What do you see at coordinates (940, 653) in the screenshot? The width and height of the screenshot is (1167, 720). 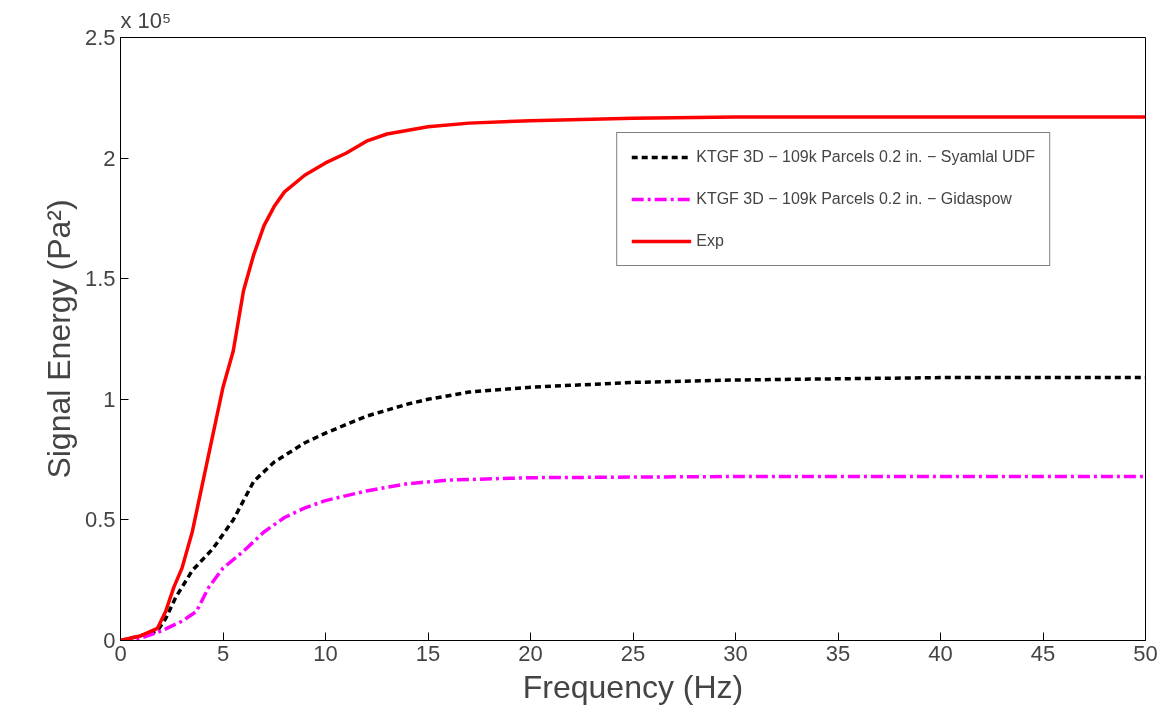 I see `x-tick-label: 40` at bounding box center [940, 653].